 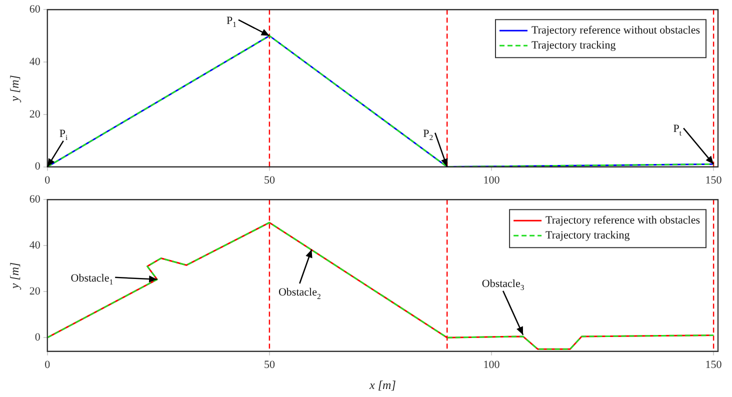 What do you see at coordinates (616, 30) in the screenshot?
I see `legend-label: Trajectory reference without obstacles` at bounding box center [616, 30].